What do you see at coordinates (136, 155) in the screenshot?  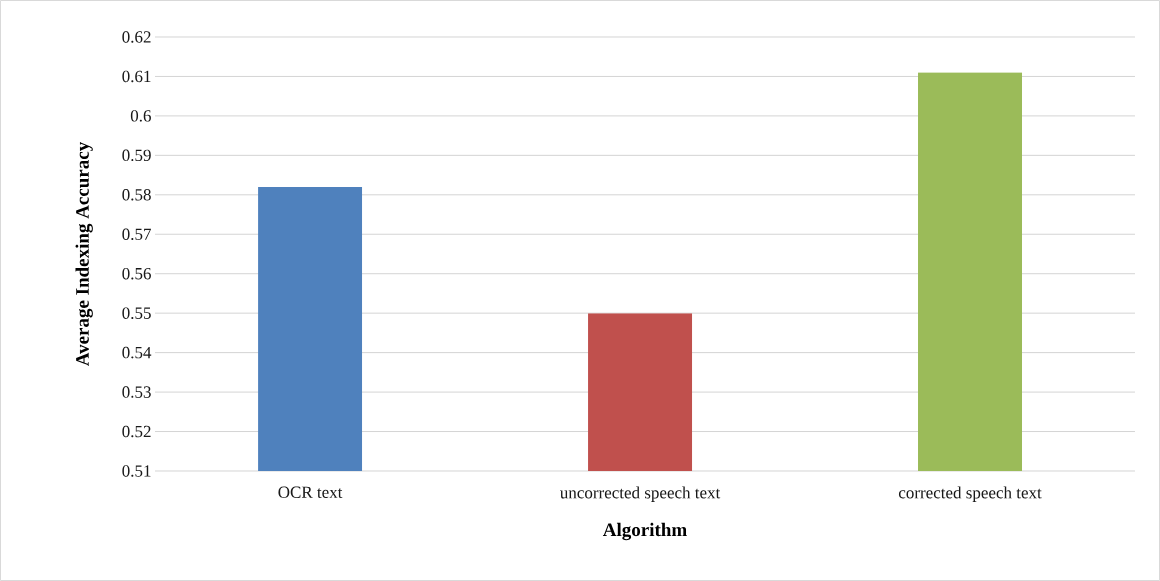 I see `y-tick-label: 0.59` at bounding box center [136, 155].